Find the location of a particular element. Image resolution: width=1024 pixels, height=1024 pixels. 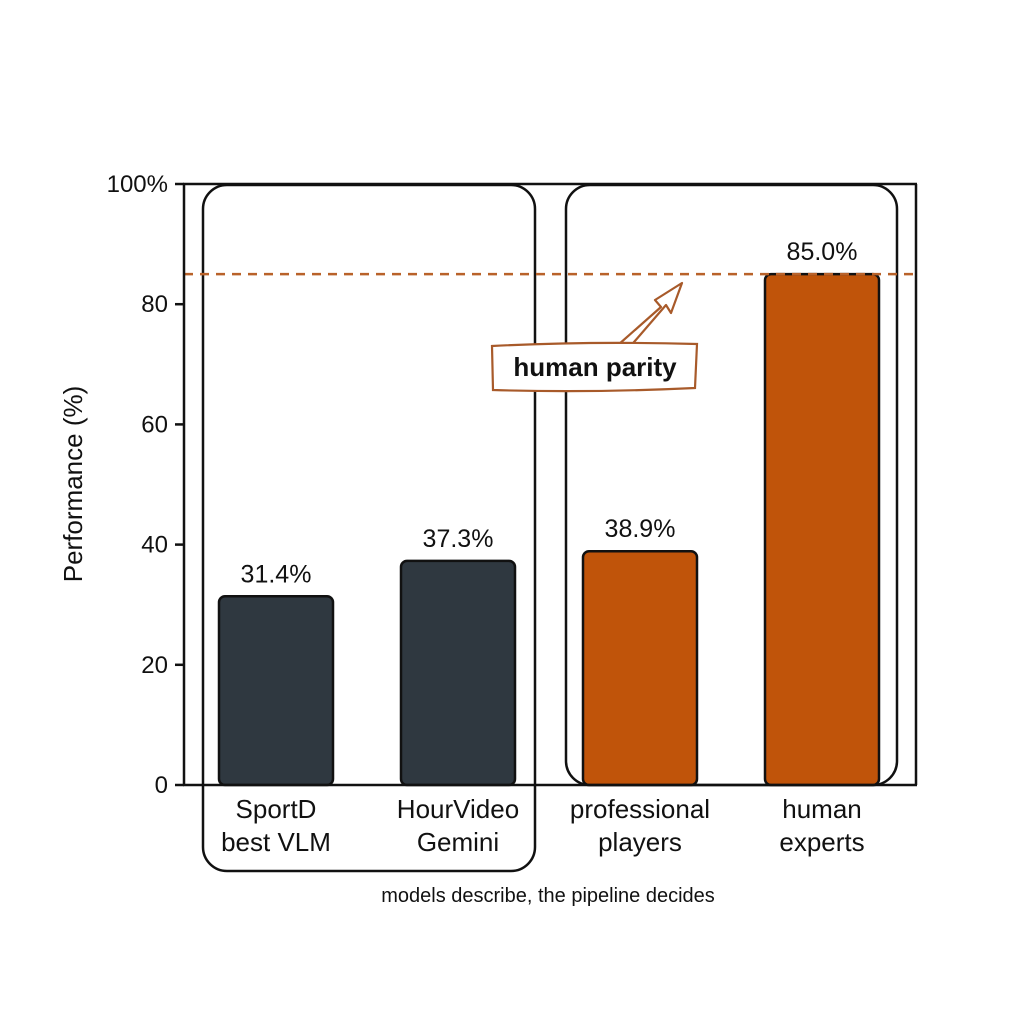

annotation-text: human parity is located at coordinates (595, 367).